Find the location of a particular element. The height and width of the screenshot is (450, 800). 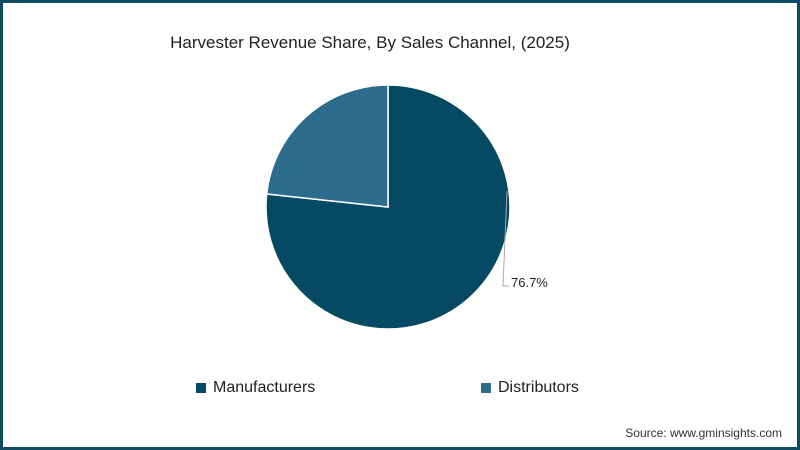

legend-swatch-distributors is located at coordinates (486, 388).